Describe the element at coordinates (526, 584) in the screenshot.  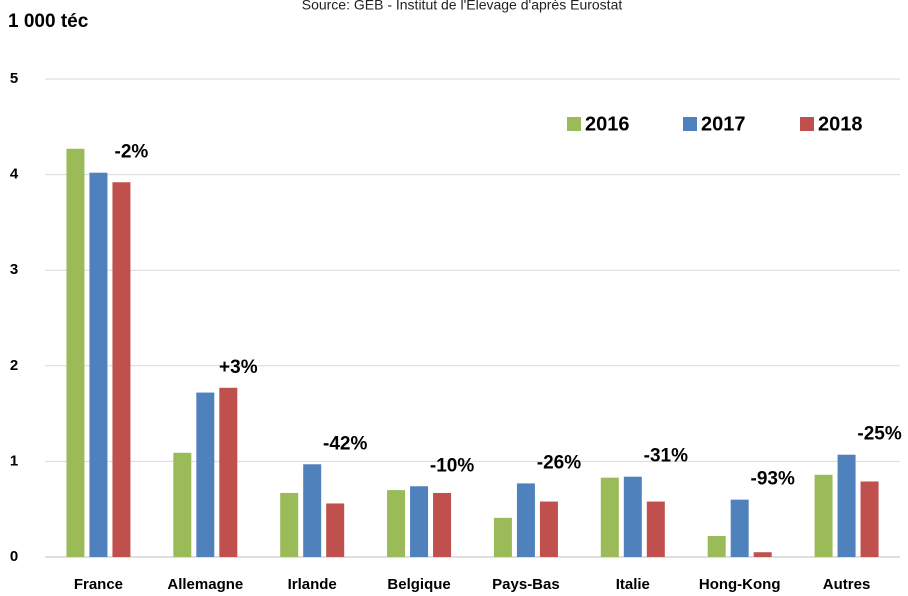
I see `x-tick-label: Pays-Bas` at that location.